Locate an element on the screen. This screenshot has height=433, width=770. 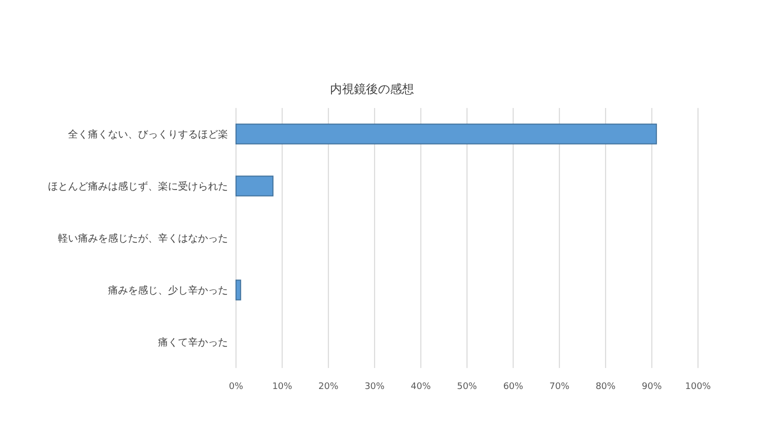
x-tick-label: 90% is located at coordinates (652, 387).